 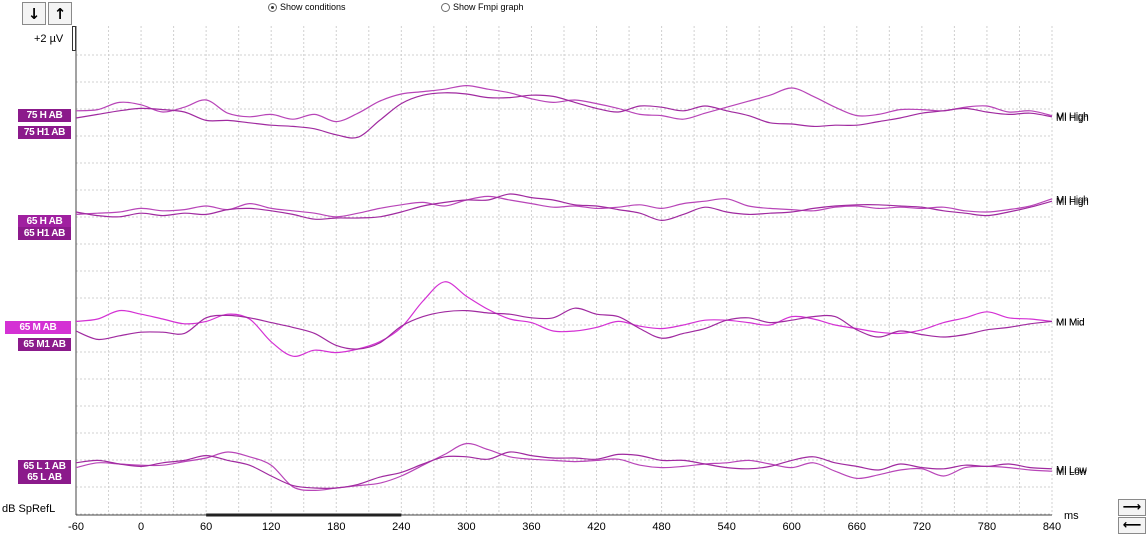 I want to click on move-down-button: ↓, so click(x=34, y=13).